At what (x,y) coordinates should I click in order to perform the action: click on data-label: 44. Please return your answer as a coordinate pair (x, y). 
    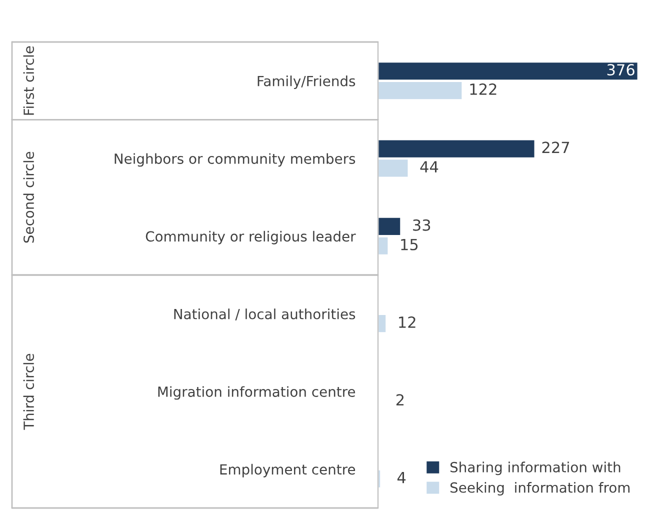
    Looking at the image, I should click on (429, 166).